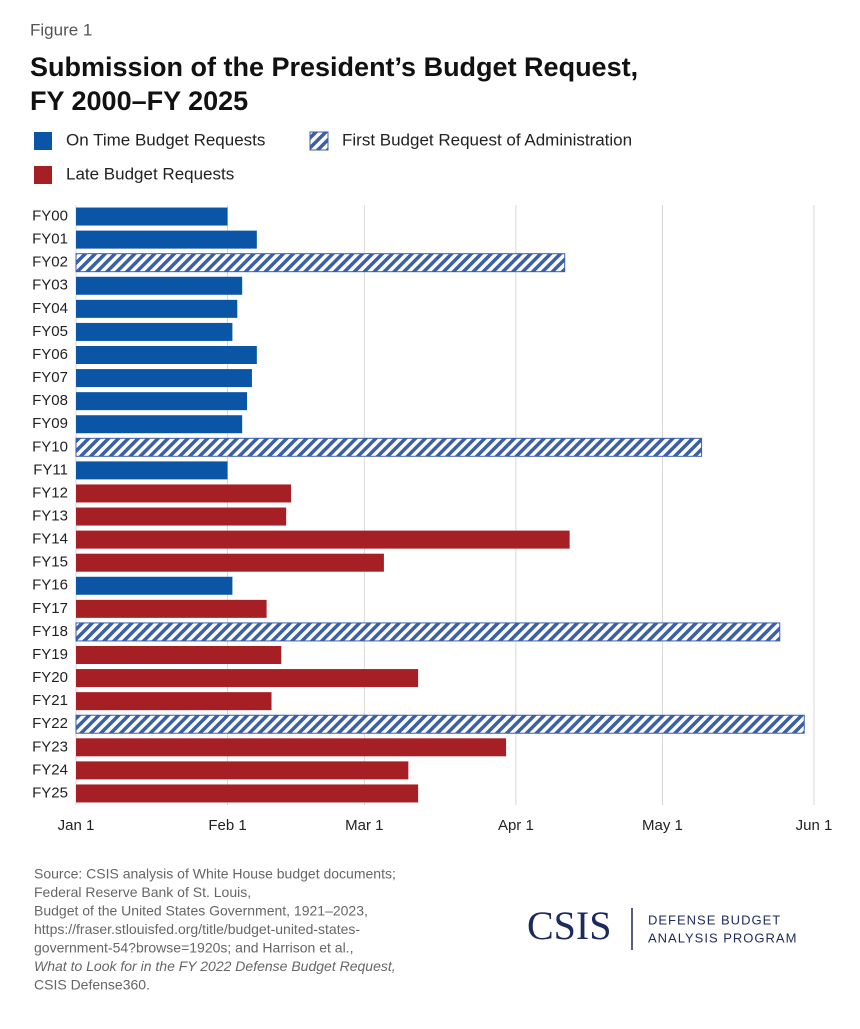 This screenshot has height=1029, width=860. Describe the element at coordinates (92, 985) in the screenshot. I see `source-note: CSIS Defense360.` at that location.